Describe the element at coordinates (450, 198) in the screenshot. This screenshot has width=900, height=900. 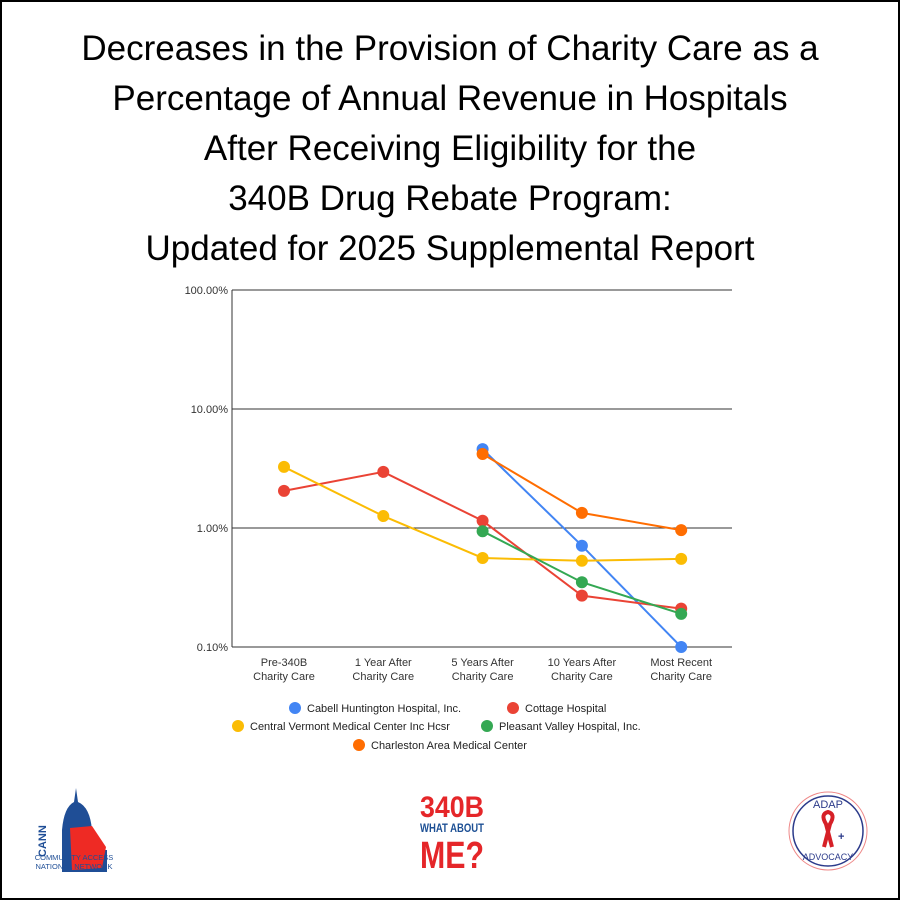
I see `title-line: 340B Drug Rebate Program:` at that location.